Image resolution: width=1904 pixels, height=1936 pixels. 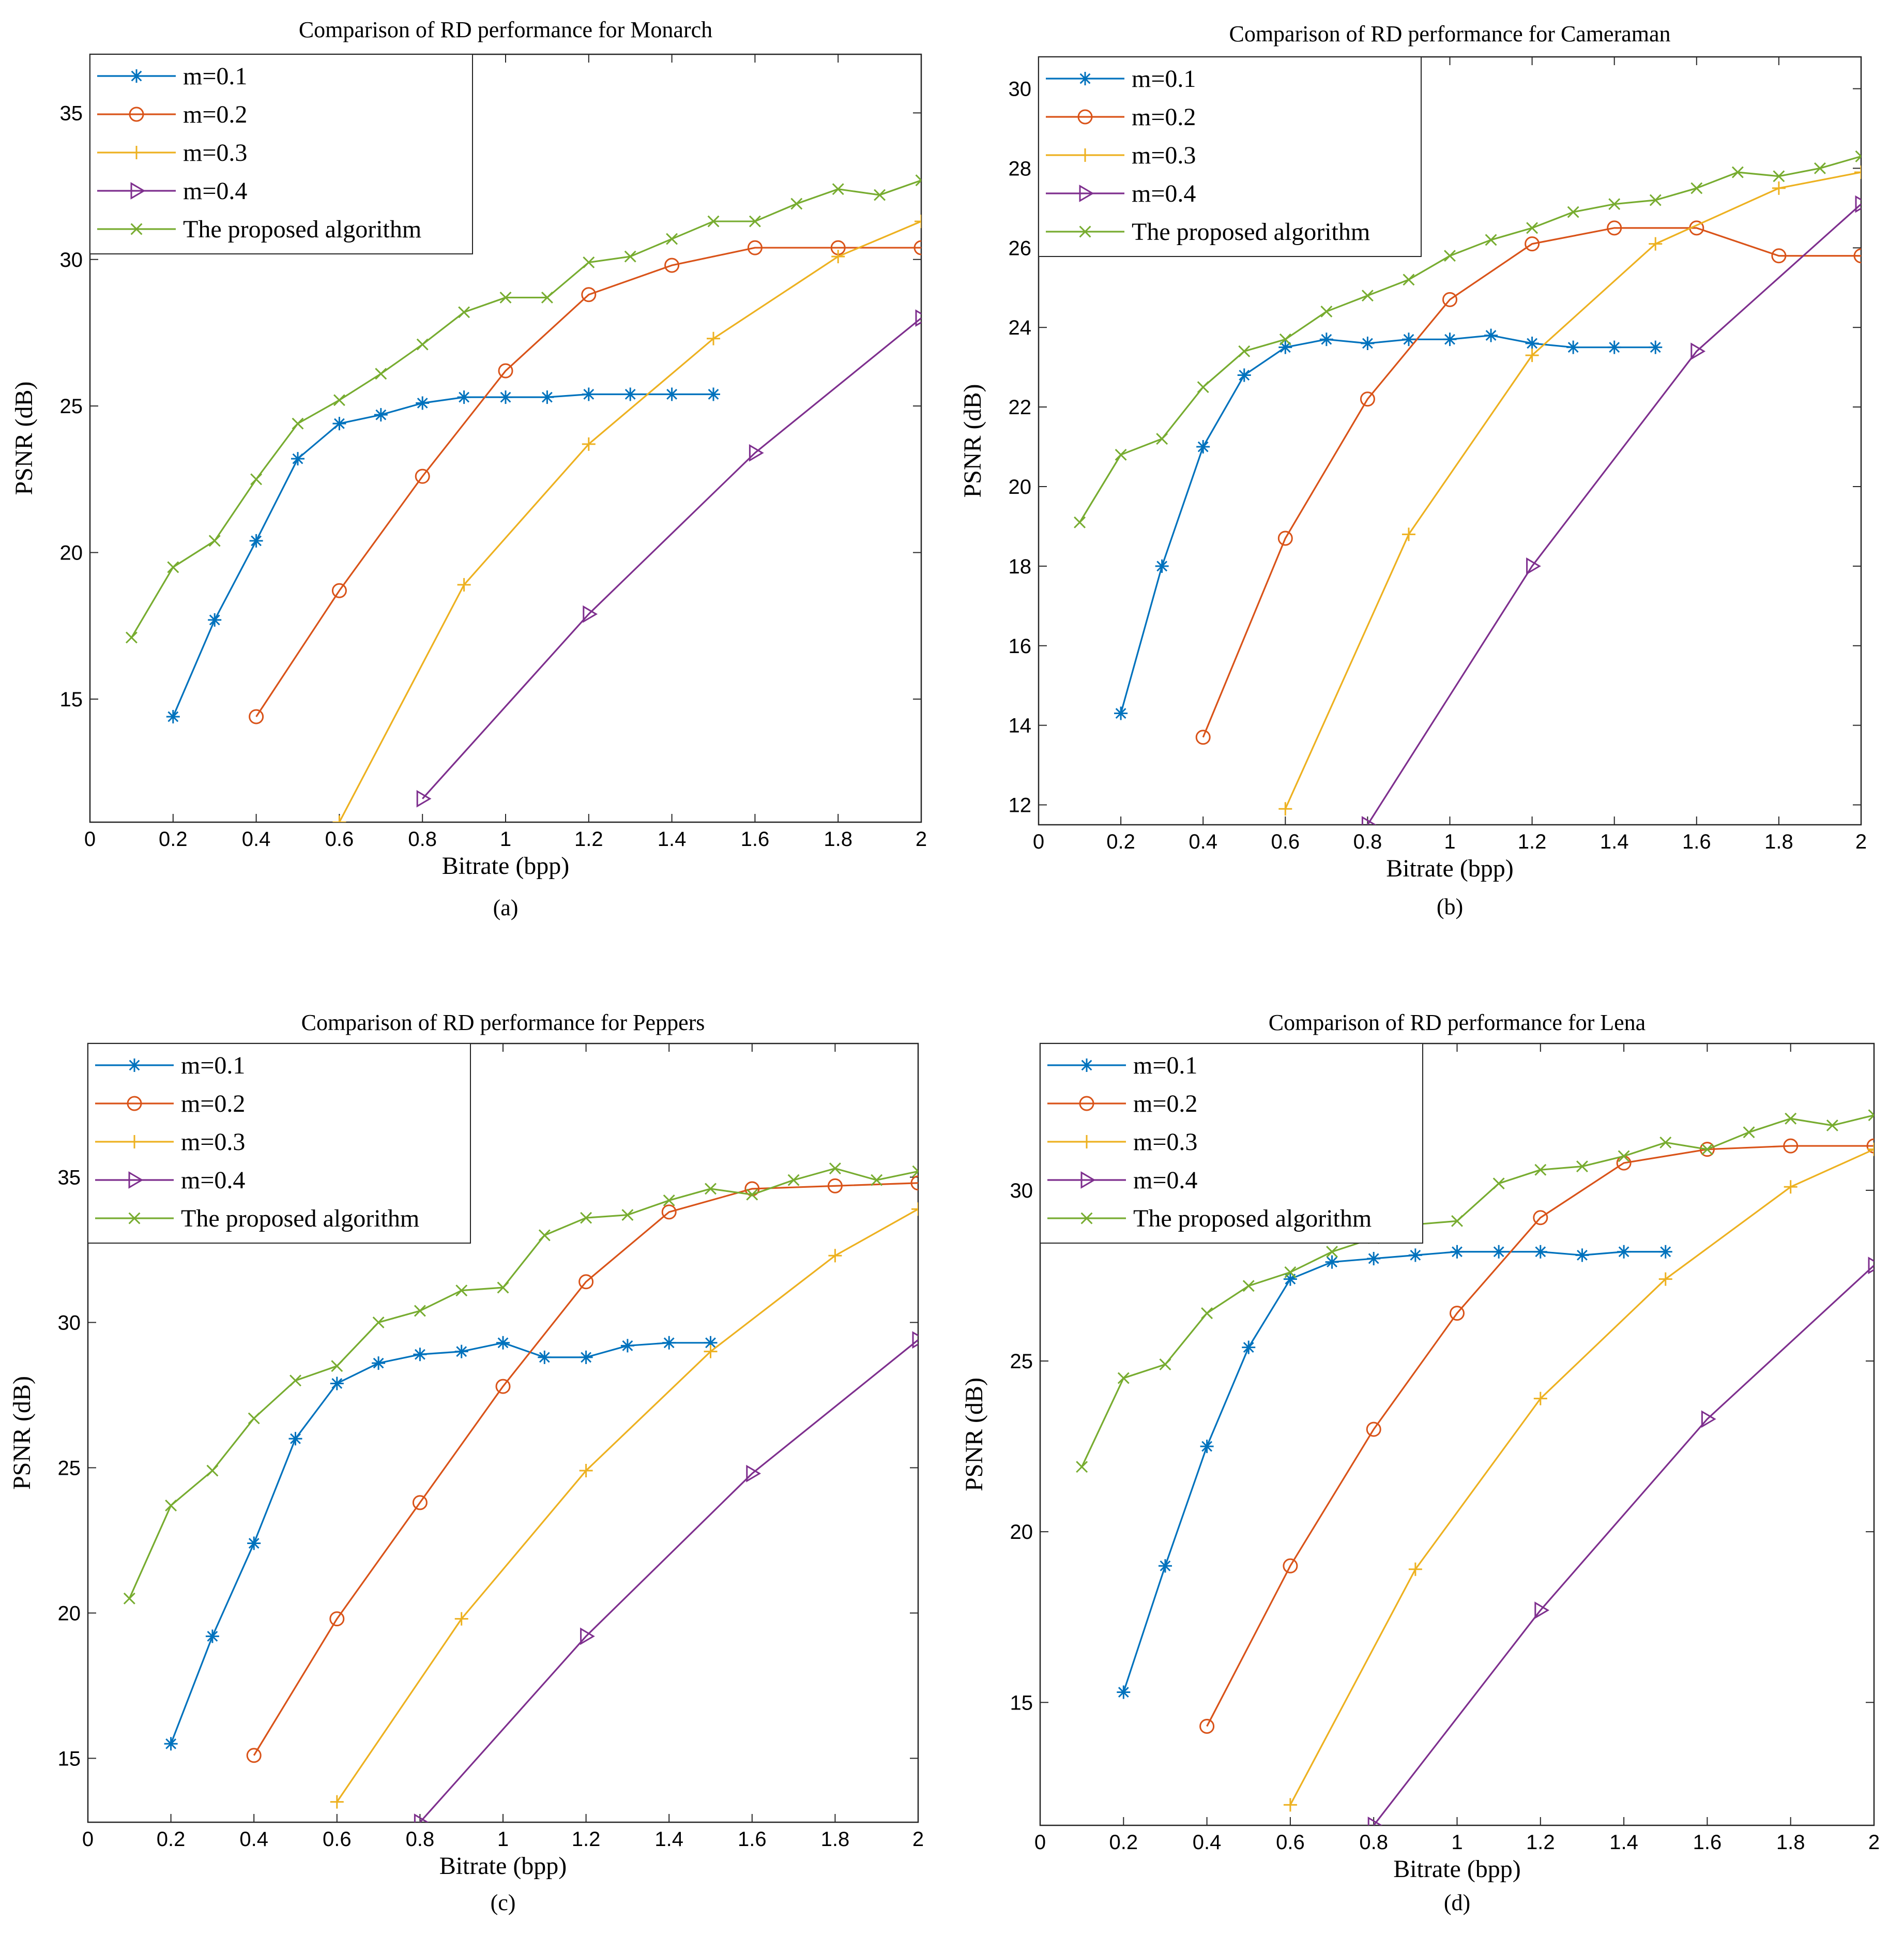 I want to click on y-tick-label: 20, so click(x=71, y=553).